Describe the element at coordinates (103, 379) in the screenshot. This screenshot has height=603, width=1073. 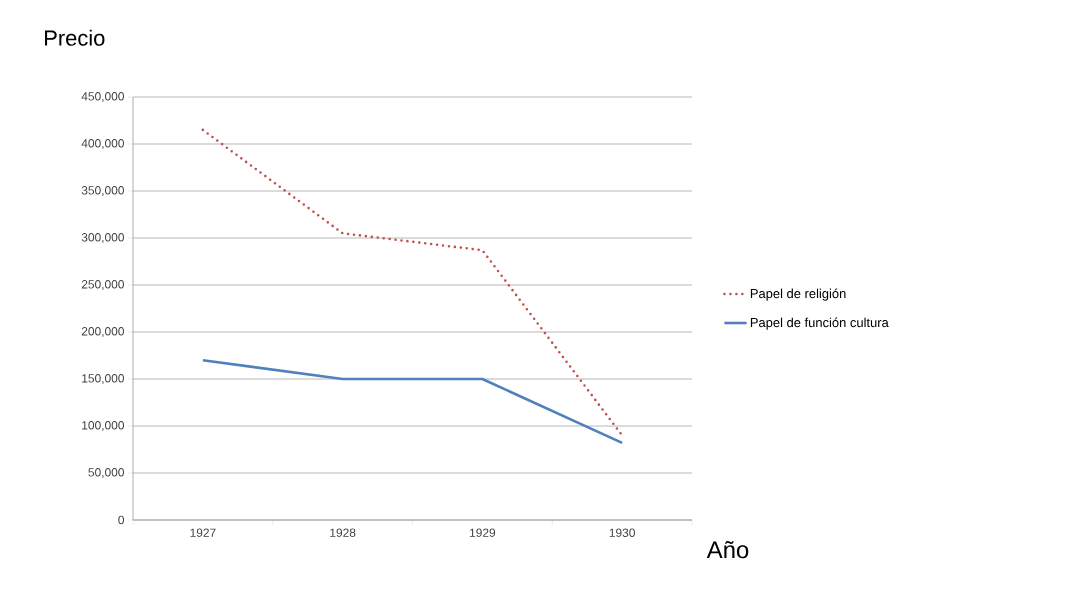
I see `y-tick-label: 150,000` at that location.